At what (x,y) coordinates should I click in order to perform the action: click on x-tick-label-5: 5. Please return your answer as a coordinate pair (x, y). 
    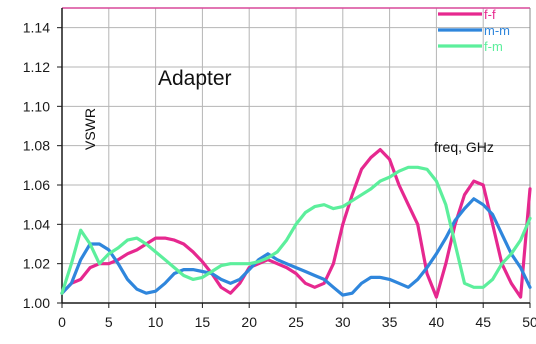
    Looking at the image, I should click on (109, 322).